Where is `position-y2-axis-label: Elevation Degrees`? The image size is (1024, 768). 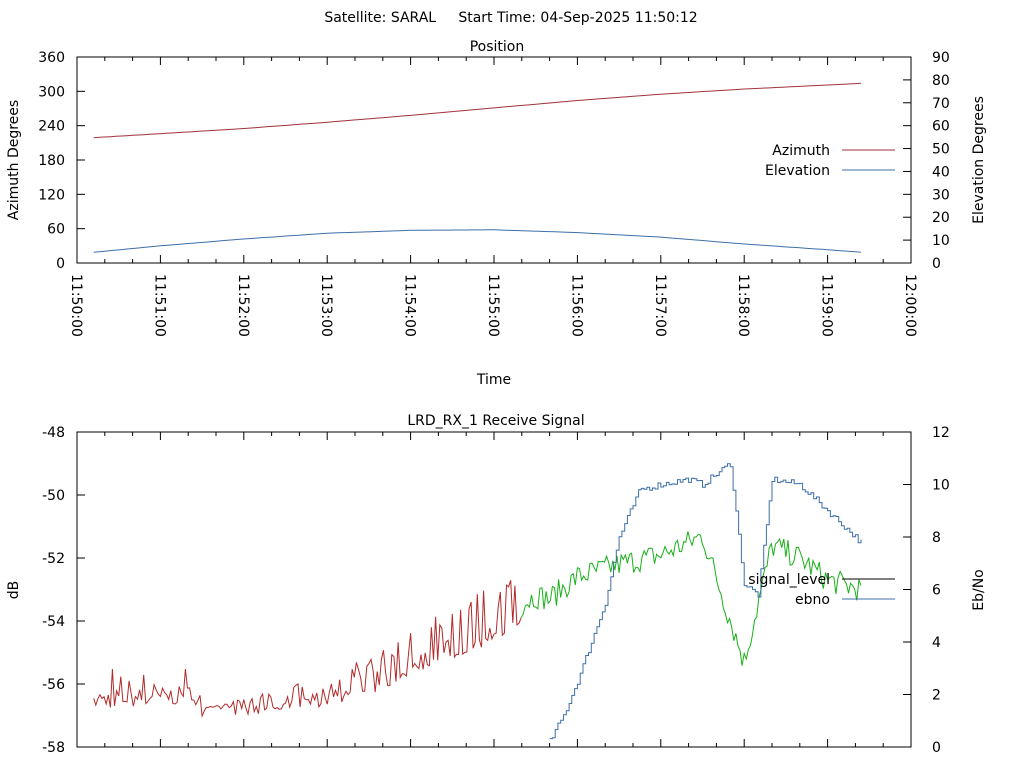
position-y2-axis-label: Elevation Degrees is located at coordinates (979, 160).